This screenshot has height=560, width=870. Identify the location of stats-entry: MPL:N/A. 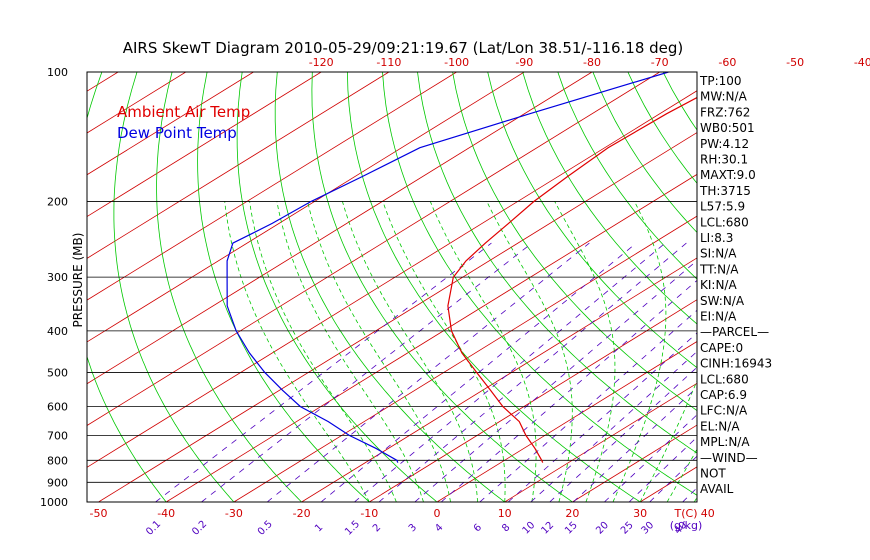
(725, 442).